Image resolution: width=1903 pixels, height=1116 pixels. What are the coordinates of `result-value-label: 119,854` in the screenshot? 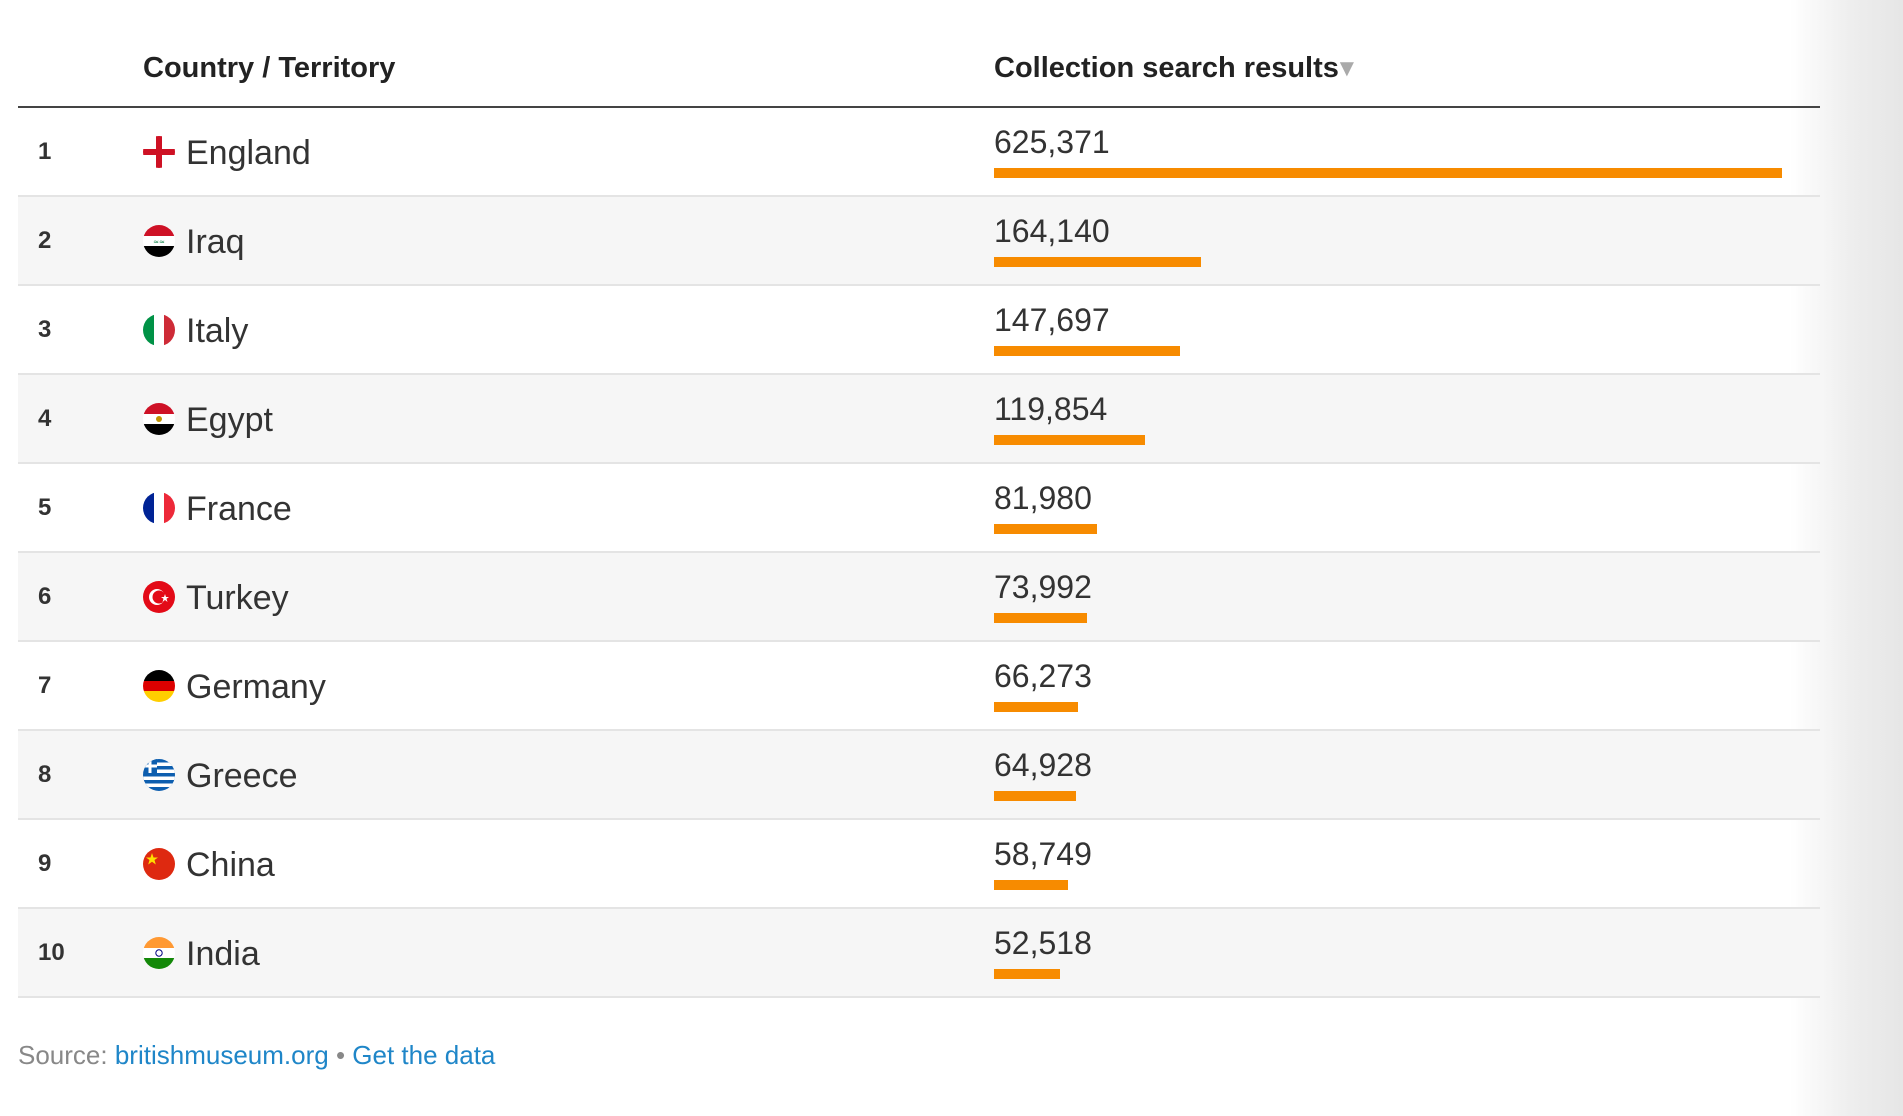 It's located at (1051, 409).